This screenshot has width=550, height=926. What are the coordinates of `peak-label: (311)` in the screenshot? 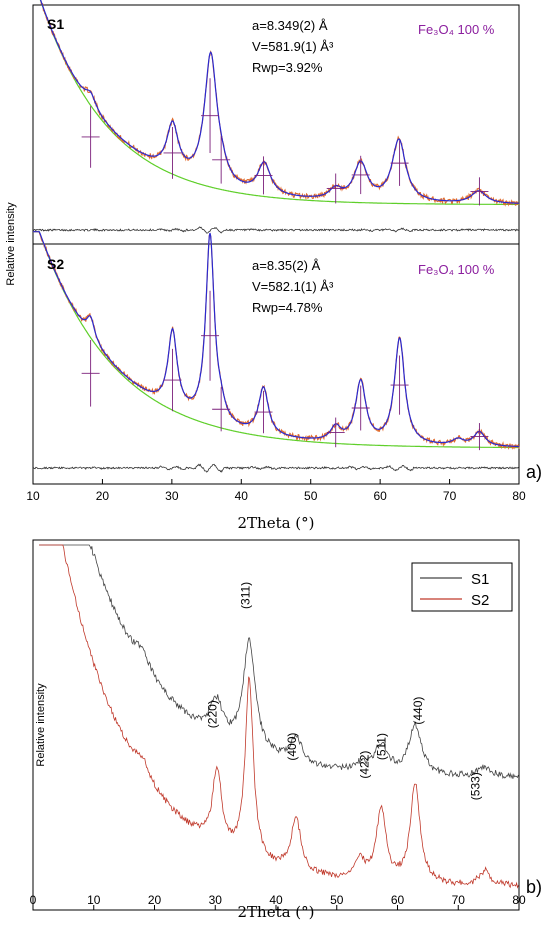 It's located at (245, 595).